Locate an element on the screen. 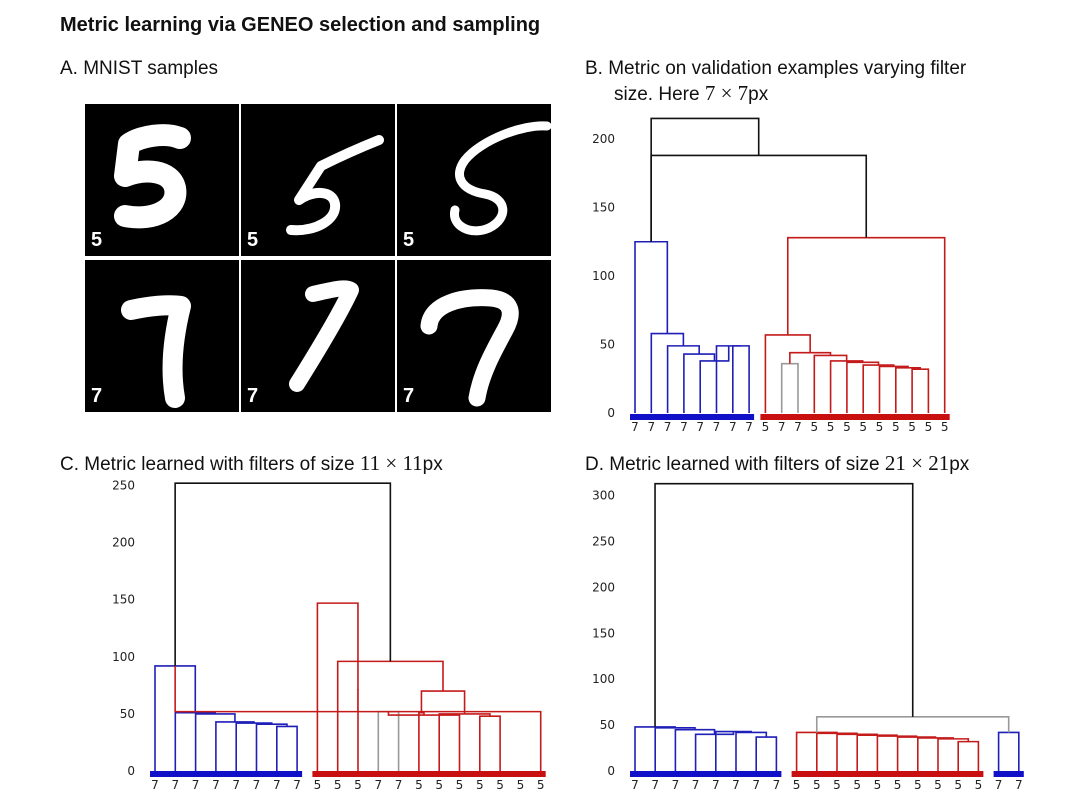 The image size is (1080, 806). panel-b-title-math: 7 × 7 is located at coordinates (726, 93).